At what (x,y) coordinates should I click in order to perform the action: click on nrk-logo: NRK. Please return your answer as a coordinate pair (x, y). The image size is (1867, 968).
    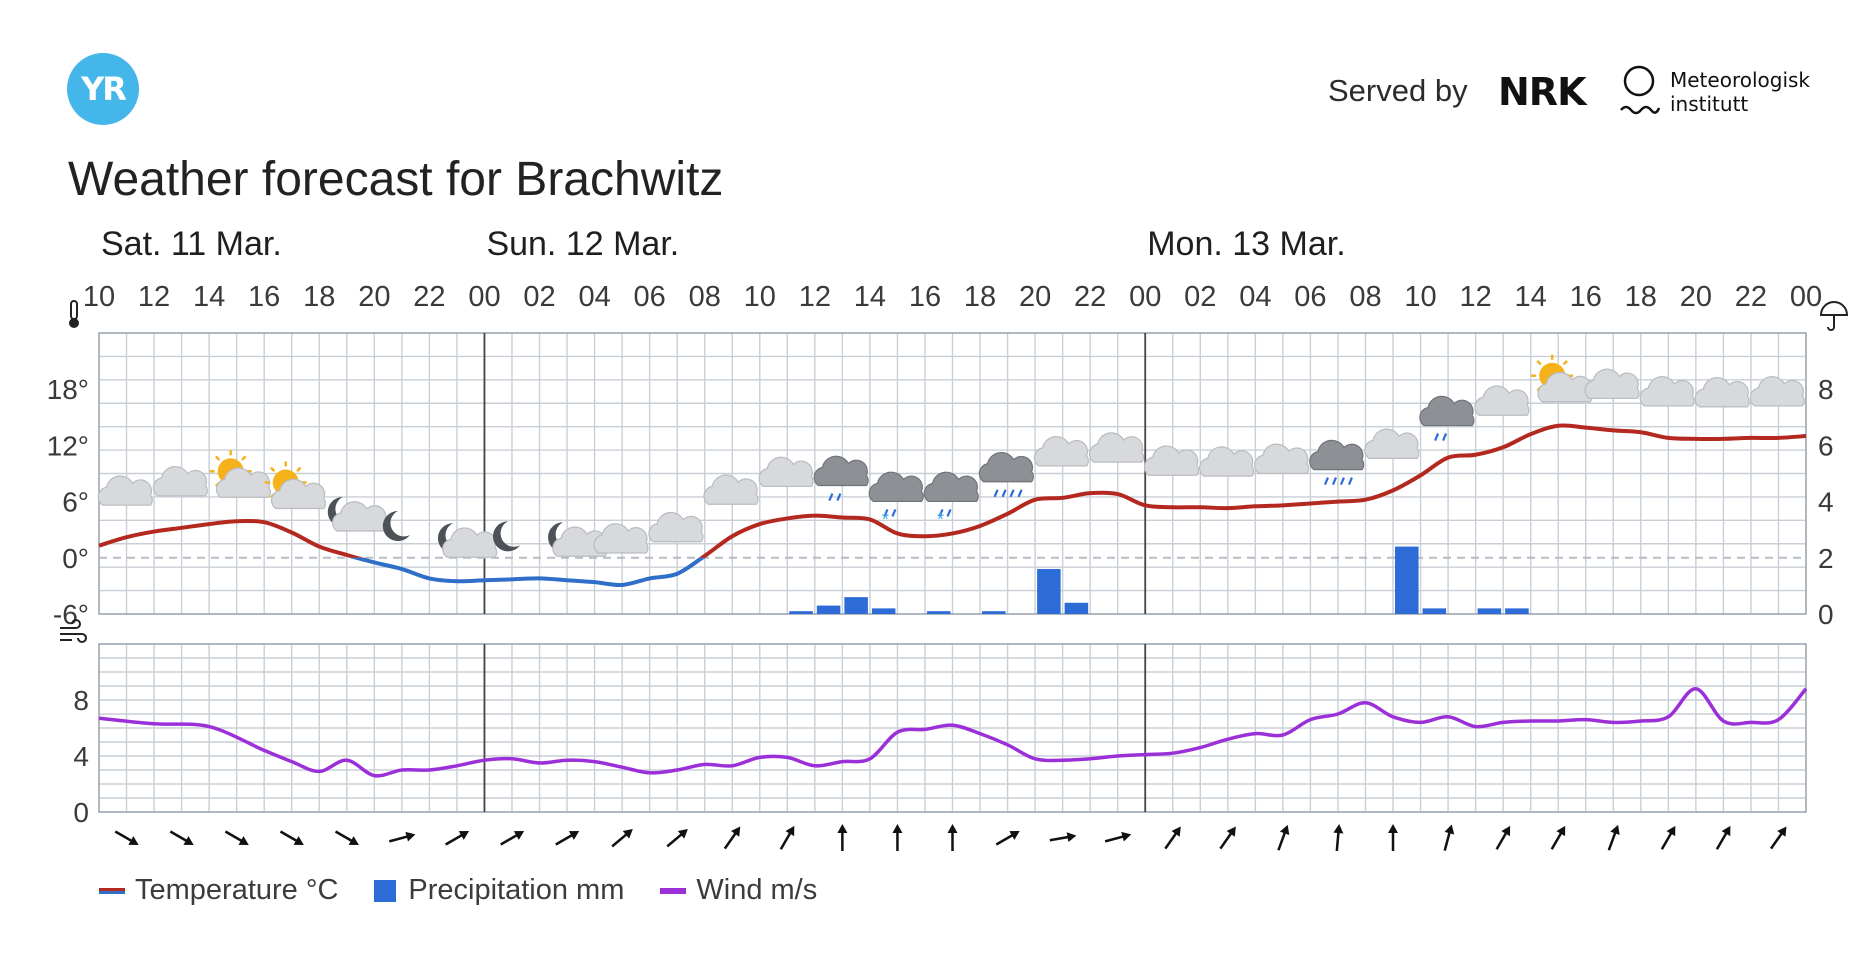
    Looking at the image, I should click on (1542, 92).